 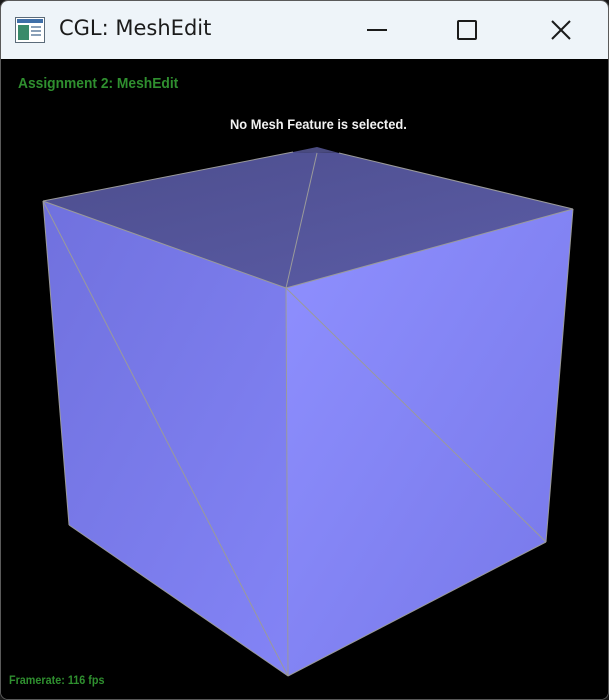 I want to click on minimize-icon, so click(x=377, y=30).